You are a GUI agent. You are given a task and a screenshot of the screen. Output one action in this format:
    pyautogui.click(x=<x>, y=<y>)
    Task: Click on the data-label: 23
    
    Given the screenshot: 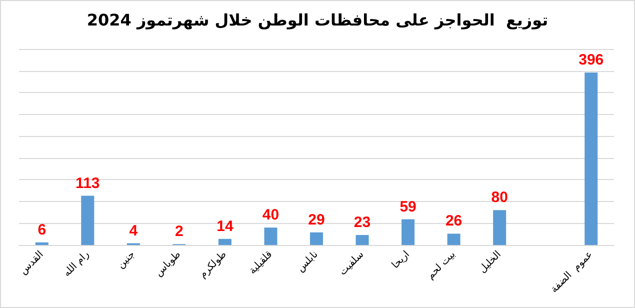 What is the action you would take?
    pyautogui.click(x=362, y=222)
    